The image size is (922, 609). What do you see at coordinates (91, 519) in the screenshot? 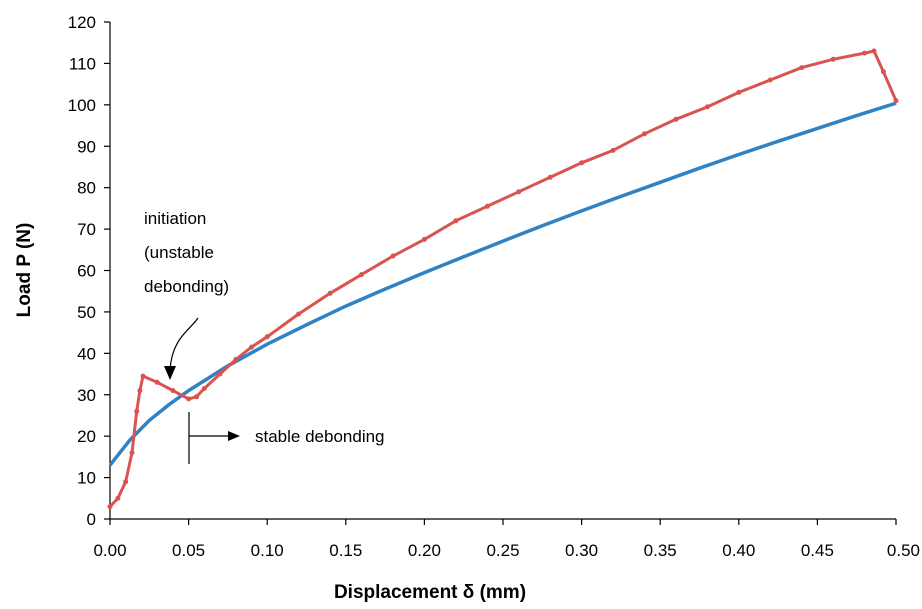
I see `y-tick-label: 0` at bounding box center [91, 519].